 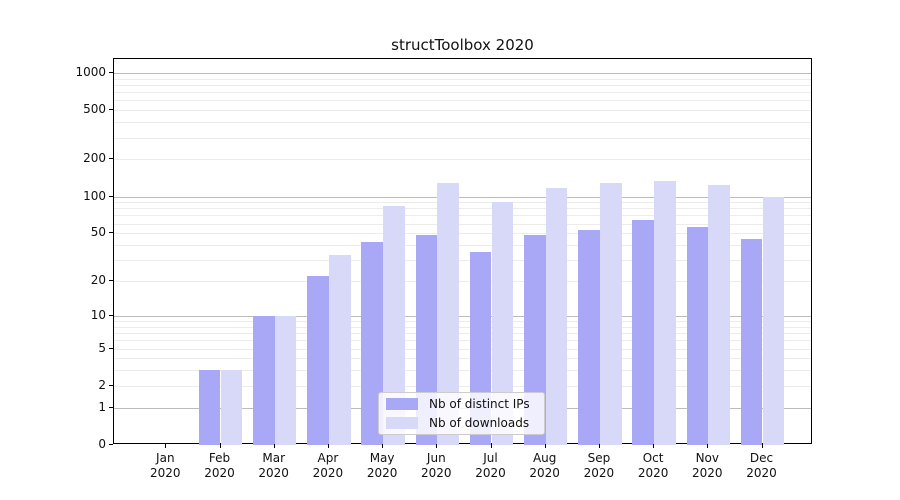 I want to click on legend-swatch-distinct-ips, so click(x=402, y=404).